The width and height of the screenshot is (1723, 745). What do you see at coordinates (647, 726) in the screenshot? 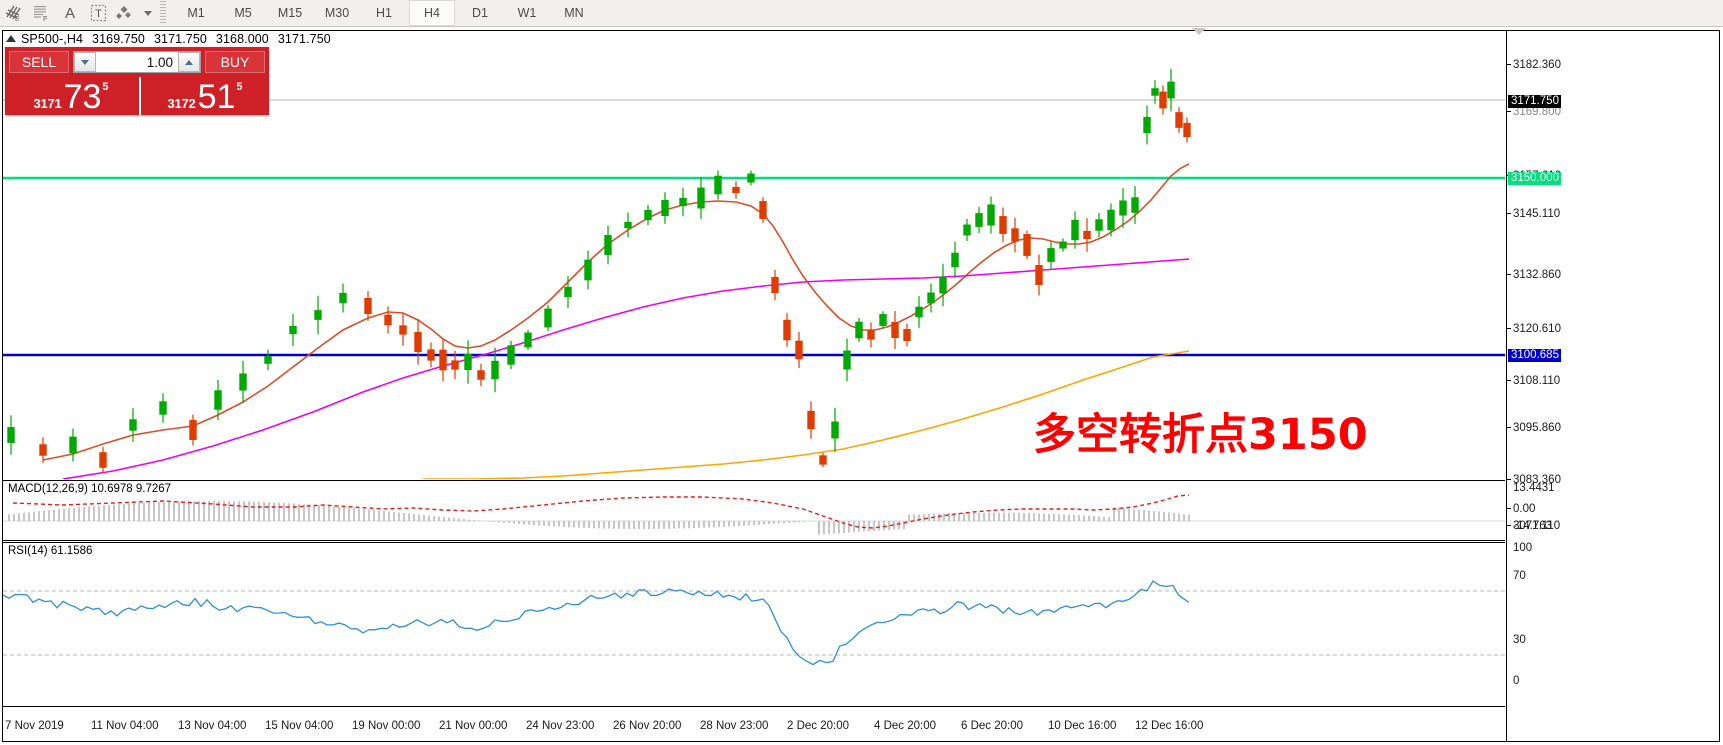
I see `time-tick-label: 26 Nov 20:00` at bounding box center [647, 726].